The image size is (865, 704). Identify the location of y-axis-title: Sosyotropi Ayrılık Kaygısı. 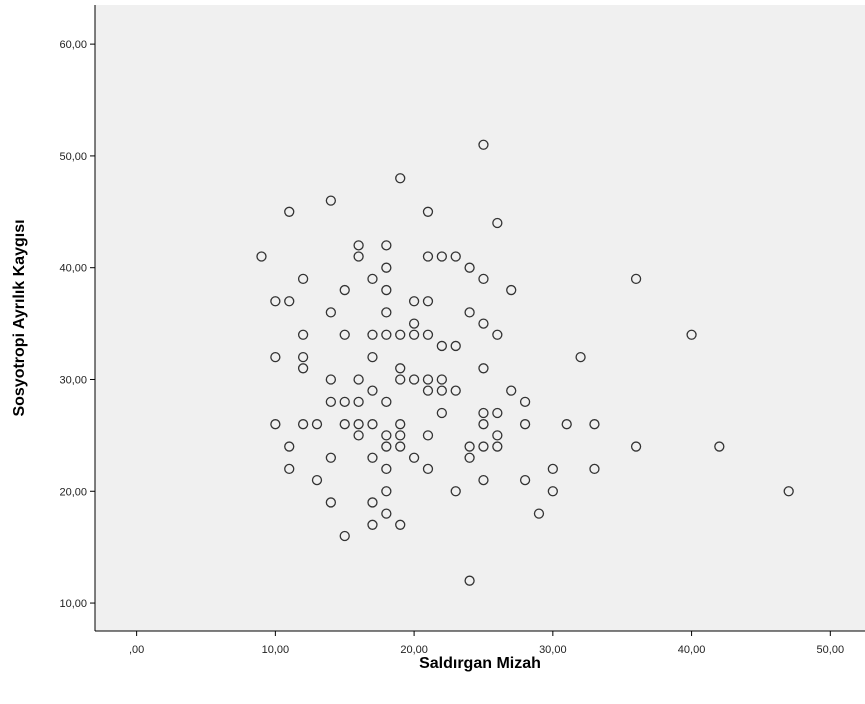
(19, 317).